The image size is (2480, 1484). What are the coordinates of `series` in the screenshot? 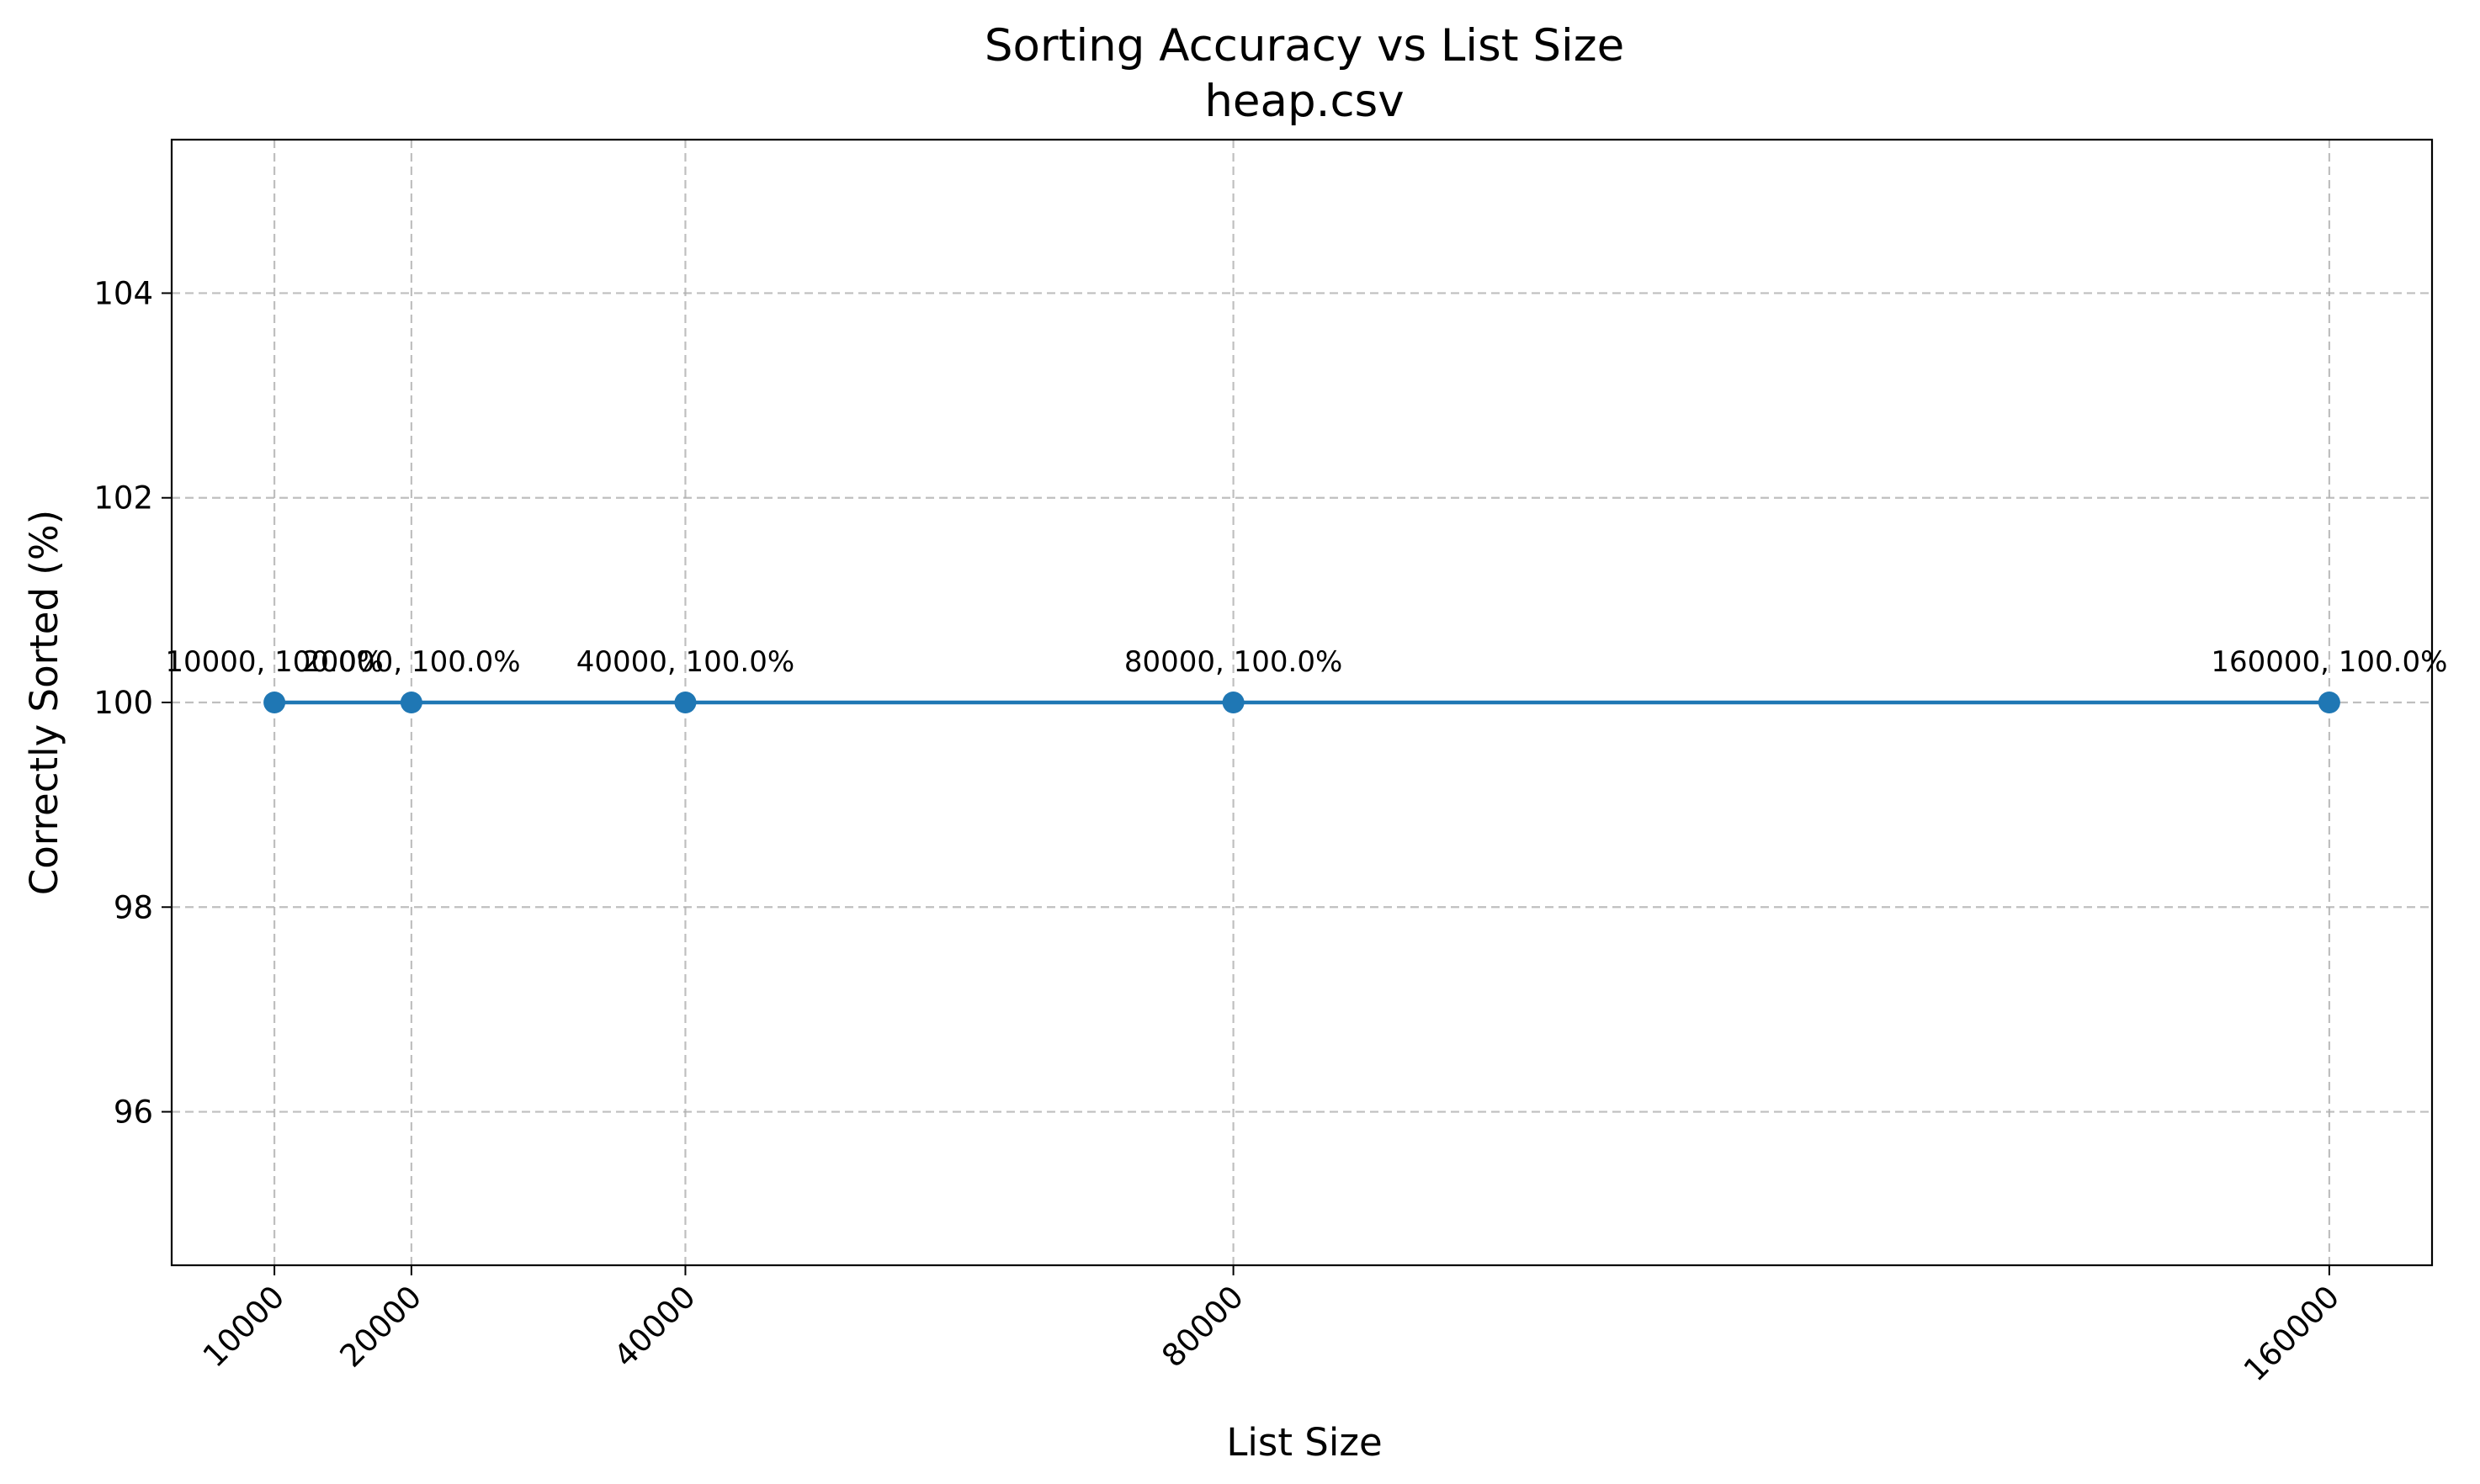 It's located at (1301, 702).